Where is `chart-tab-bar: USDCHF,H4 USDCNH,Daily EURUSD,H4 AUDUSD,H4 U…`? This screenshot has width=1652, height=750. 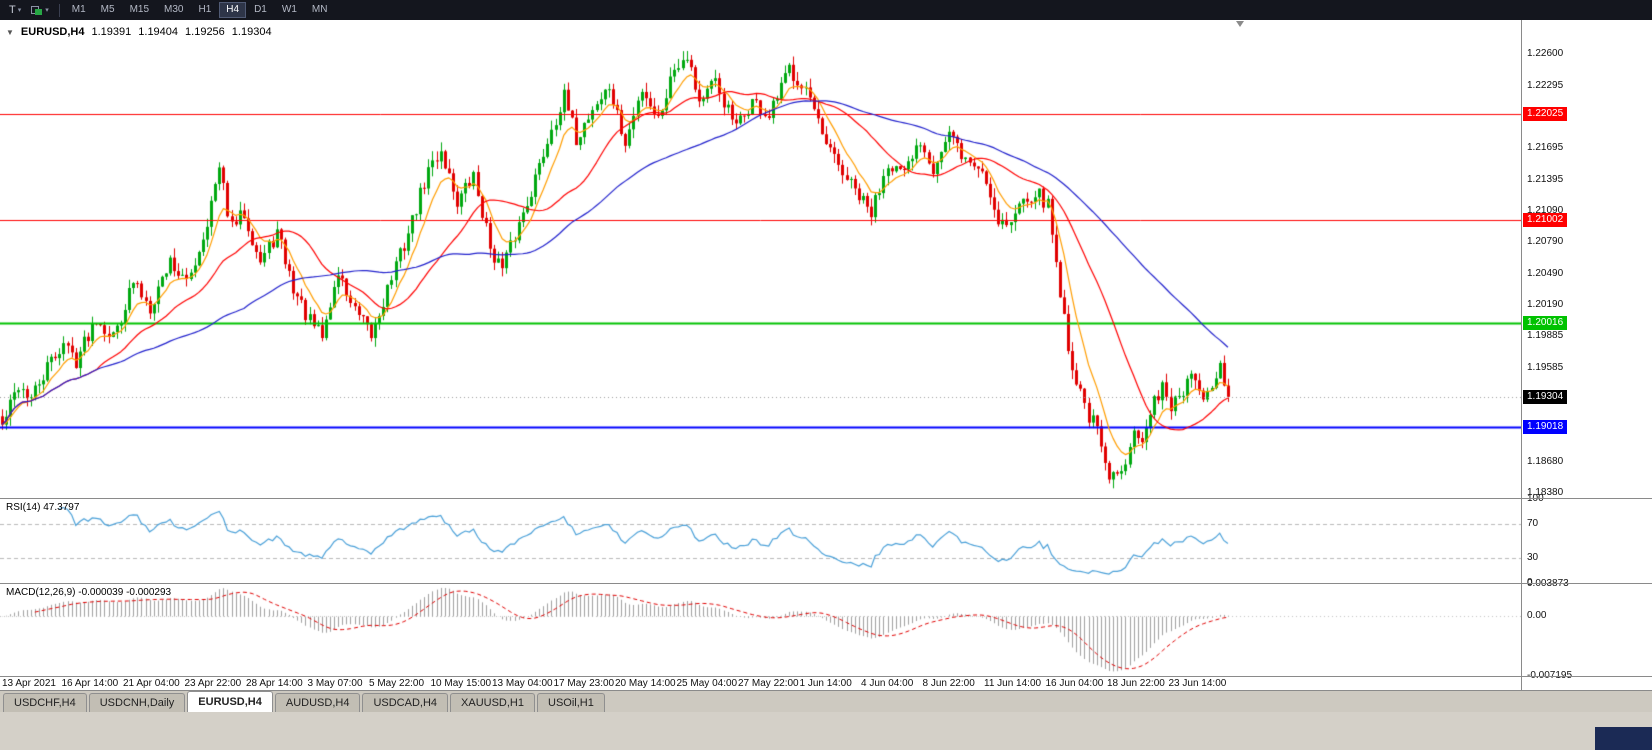 chart-tab-bar: USDCHF,H4 USDCNH,Daily EURUSD,H4 AUDUSD,H4 U… is located at coordinates (826, 701).